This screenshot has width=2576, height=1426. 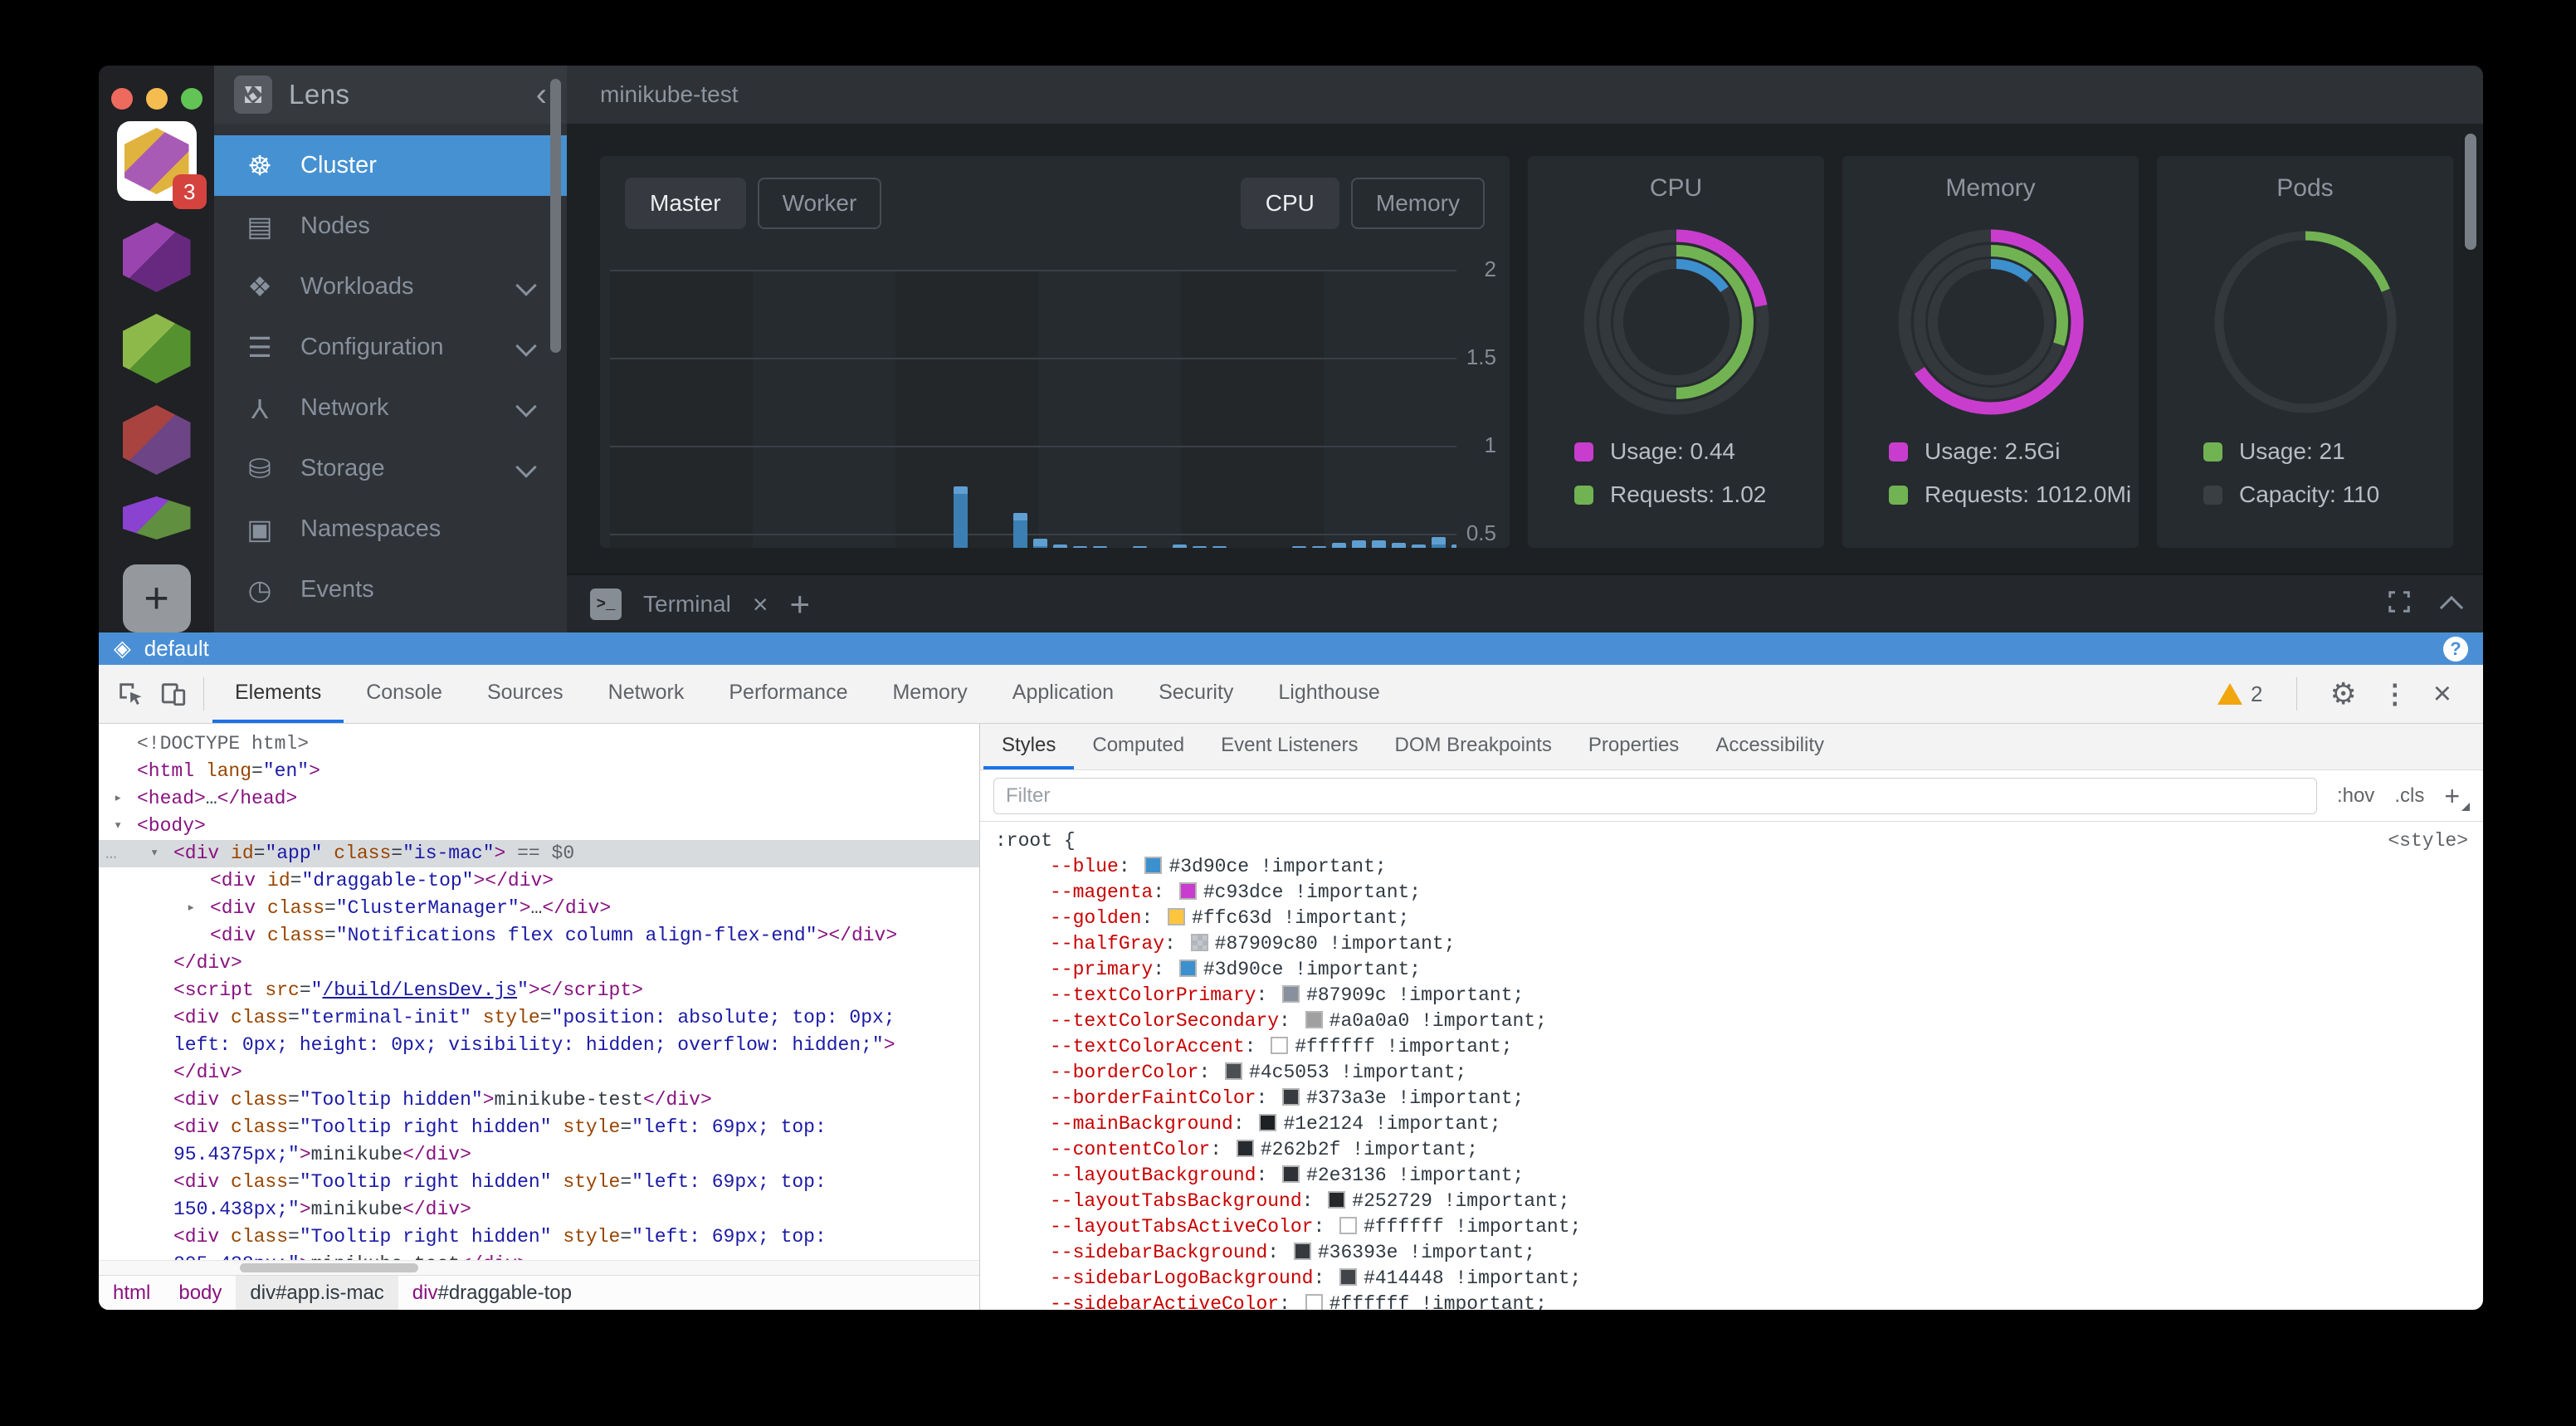 I want to click on styles-tab-styles: Styles, so click(x=1029, y=746).